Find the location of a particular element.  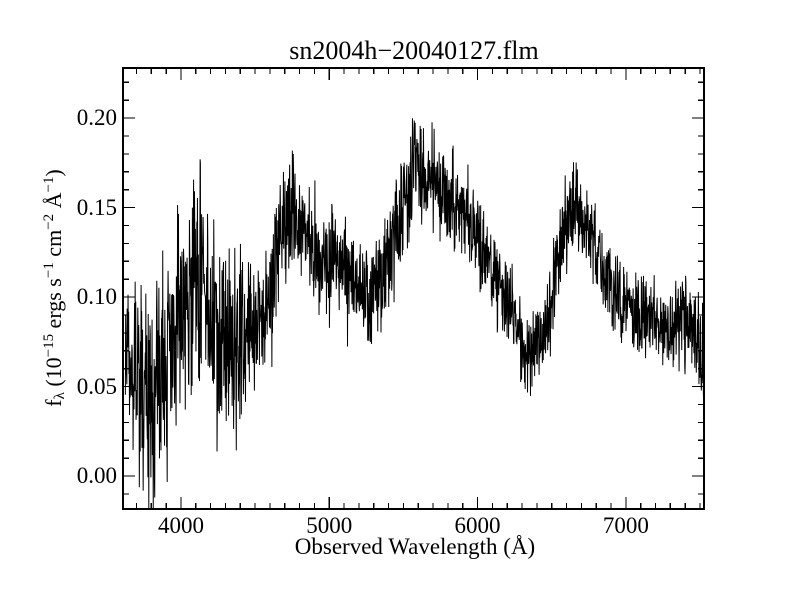

x-tick-label: 5000 is located at coordinates (329, 525).